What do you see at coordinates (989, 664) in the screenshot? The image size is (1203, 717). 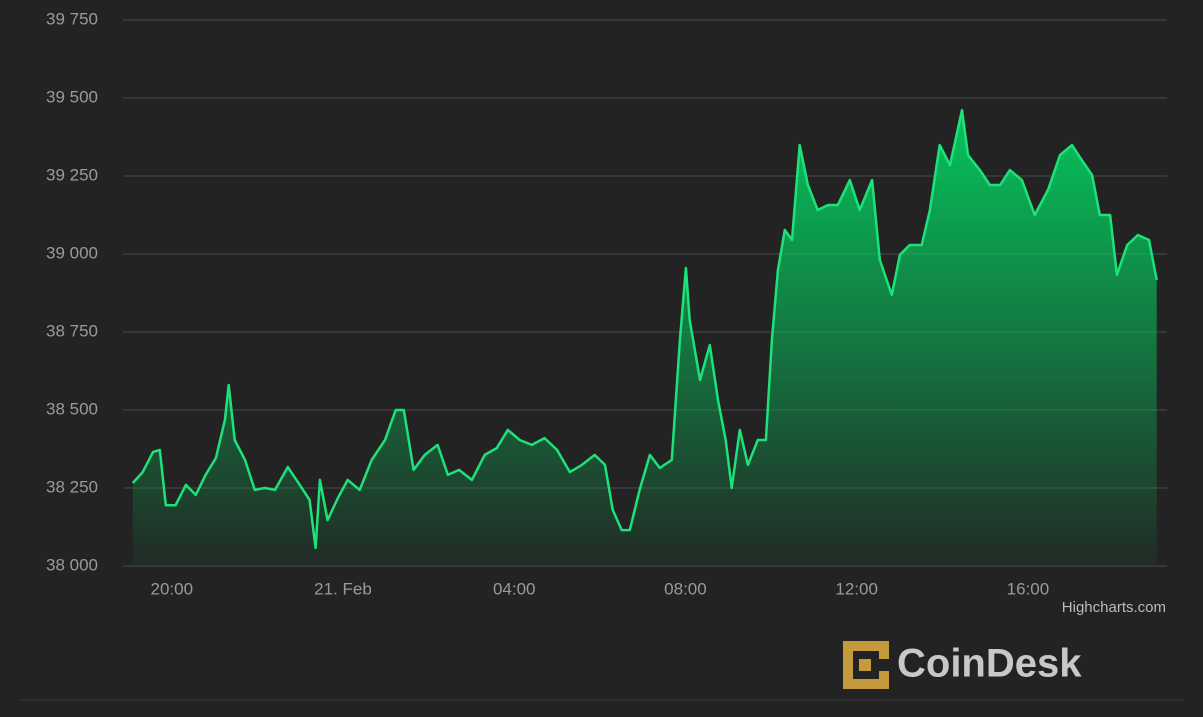 I see `logo-text: CoinDesk` at bounding box center [989, 664].